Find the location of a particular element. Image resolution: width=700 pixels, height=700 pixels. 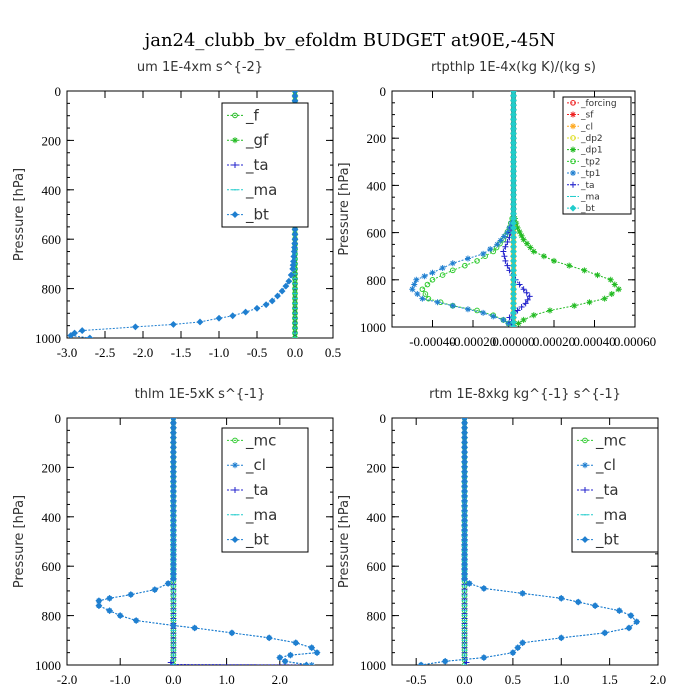

x-tick-label: -3.0 is located at coordinates (67, 352).